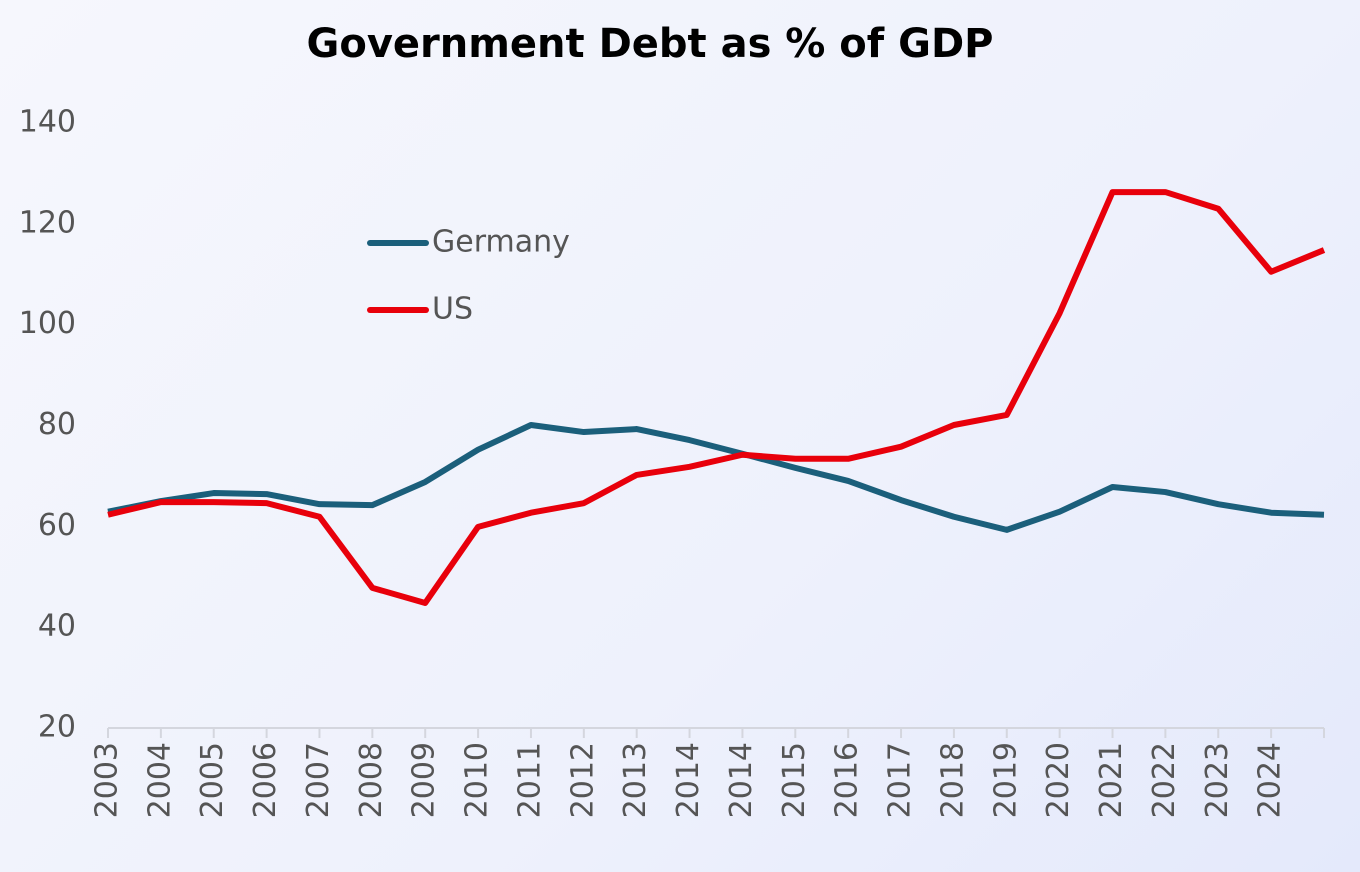  Describe the element at coordinates (318, 780) in the screenshot. I see `x-tick-label: 2007` at that location.